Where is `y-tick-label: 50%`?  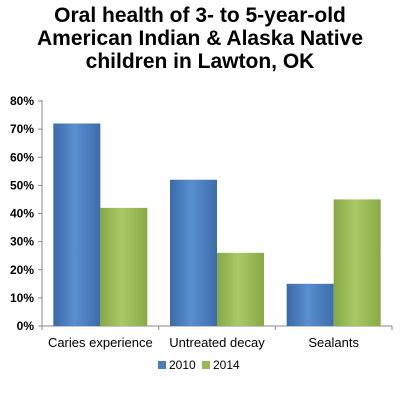
y-tick-label: 50% is located at coordinates (22, 185).